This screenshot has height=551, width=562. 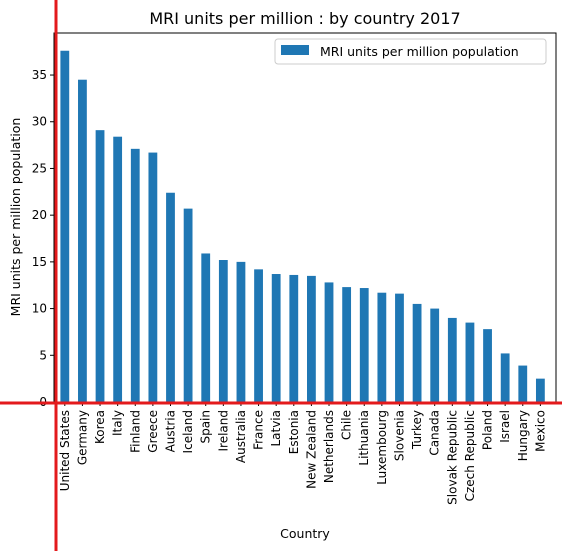 I want to click on bar-ireland, so click(x=223, y=331).